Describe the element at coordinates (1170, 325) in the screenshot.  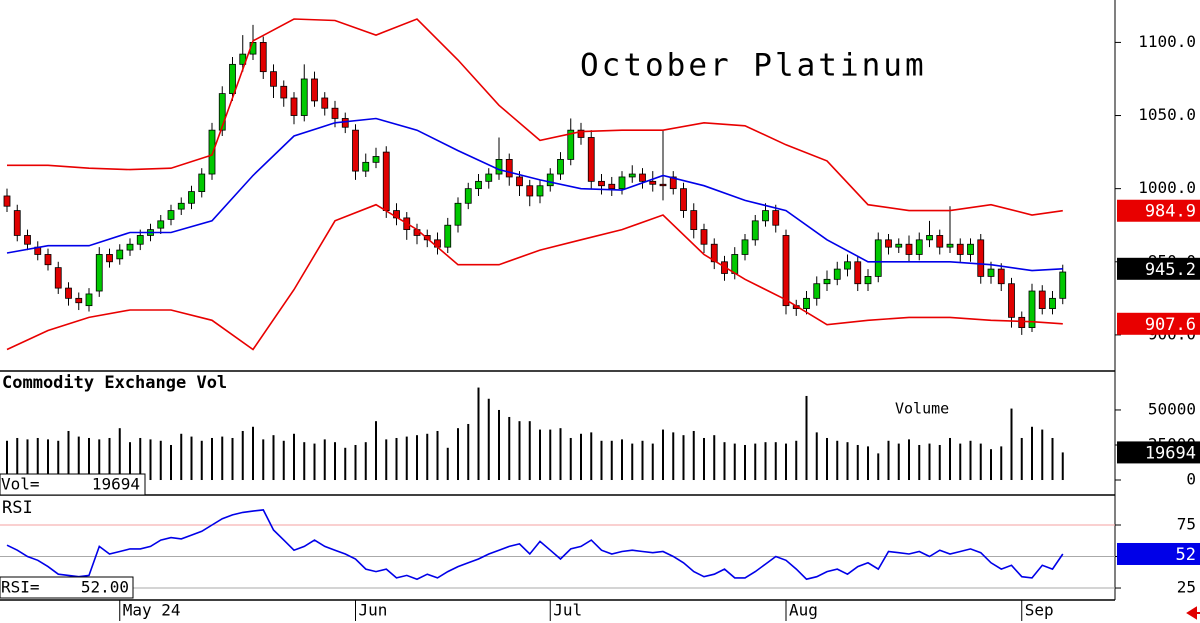
I see `value-box-label: 907.6` at that location.